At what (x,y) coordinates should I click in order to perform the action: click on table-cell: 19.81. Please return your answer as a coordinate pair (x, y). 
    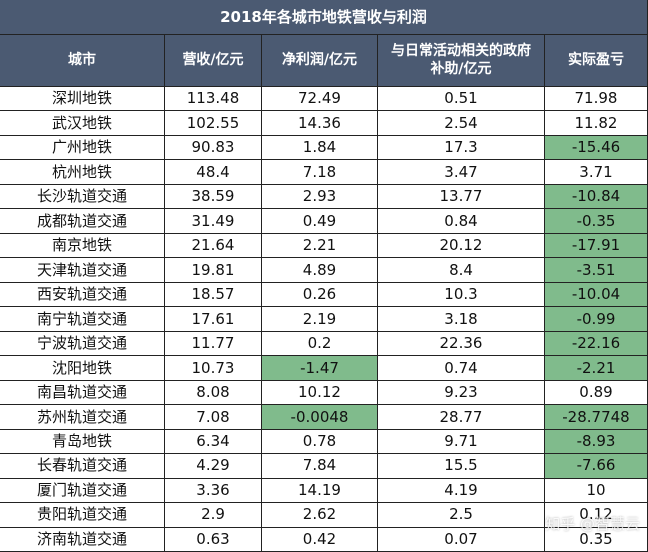
    Looking at the image, I should click on (213, 270).